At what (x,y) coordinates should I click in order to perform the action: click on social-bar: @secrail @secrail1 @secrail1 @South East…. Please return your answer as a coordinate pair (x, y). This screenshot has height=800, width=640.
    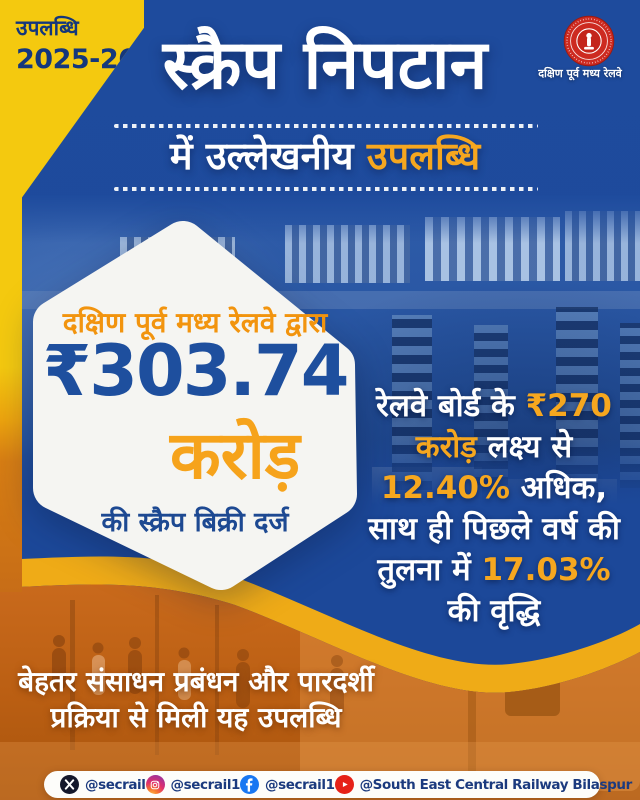
    Looking at the image, I should click on (338, 784).